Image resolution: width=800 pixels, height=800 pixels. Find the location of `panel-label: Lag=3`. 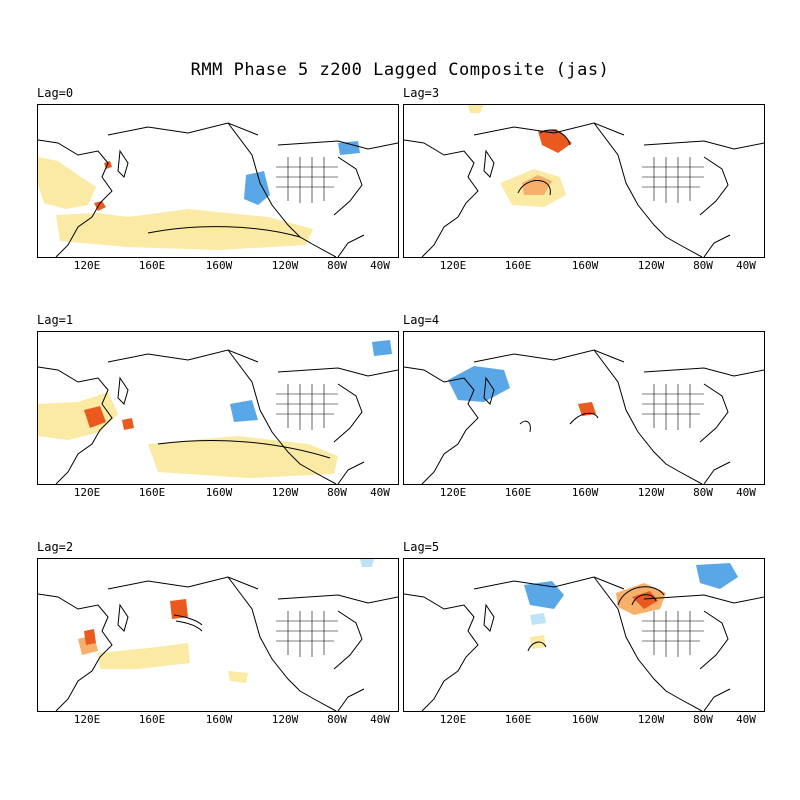

panel-label: Lag=3 is located at coordinates (421, 93).